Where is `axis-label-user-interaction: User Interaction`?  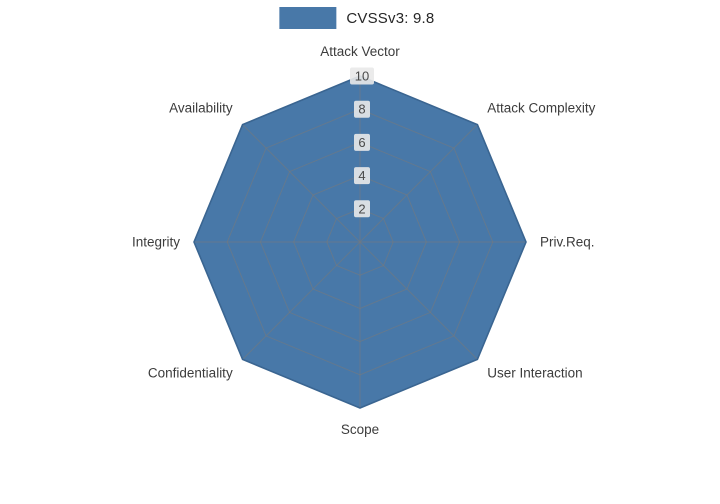
axis-label-user-interaction: User Interaction is located at coordinates (534, 372).